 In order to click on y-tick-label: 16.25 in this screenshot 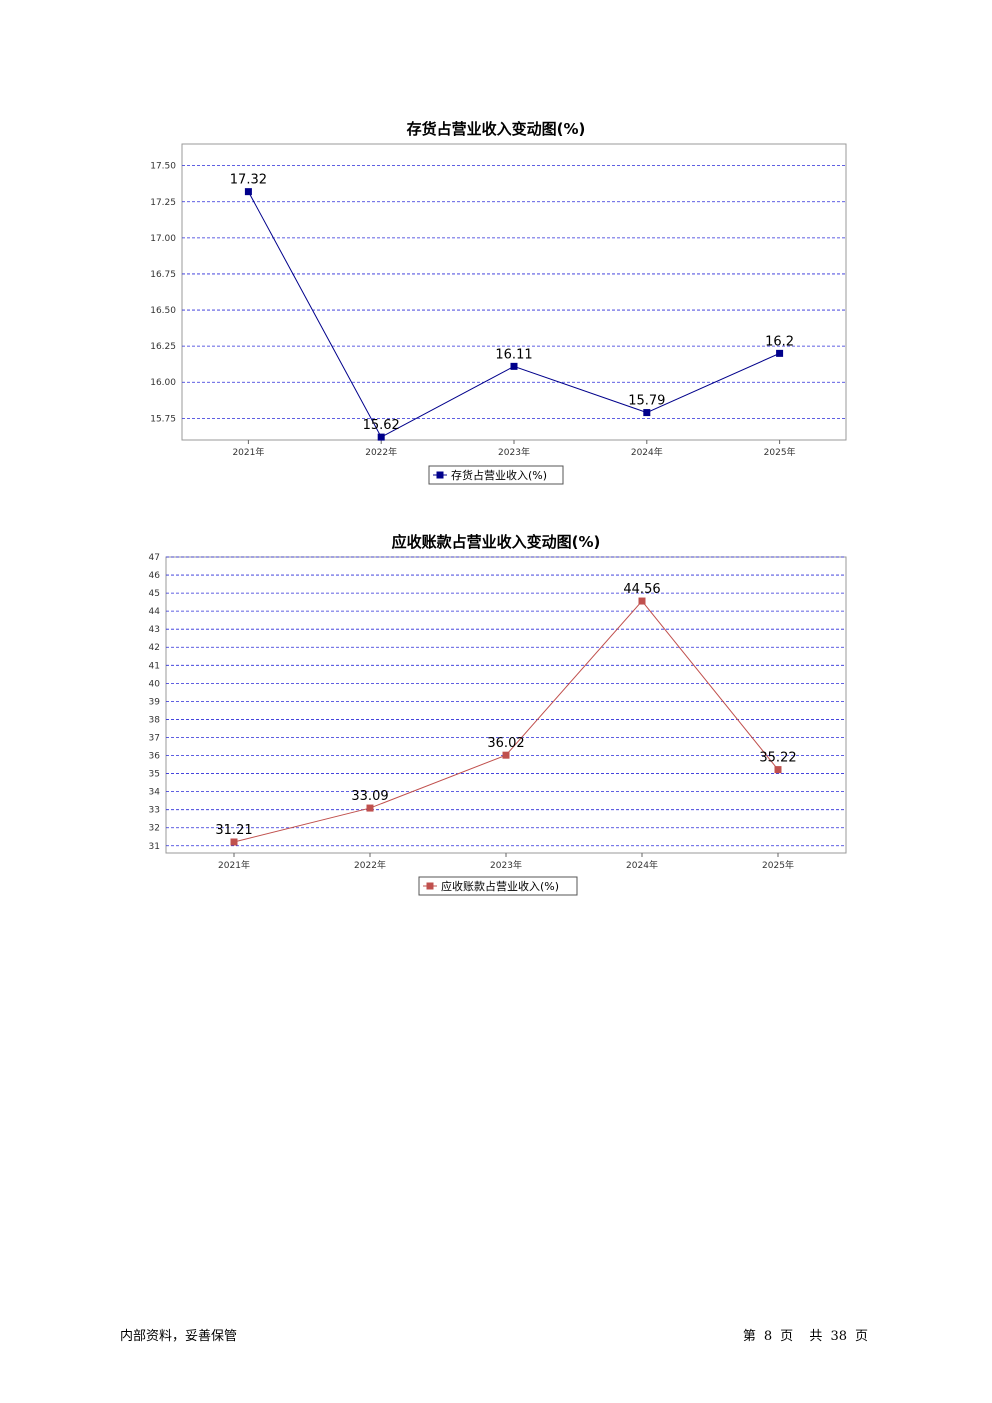, I will do `click(163, 347)`.